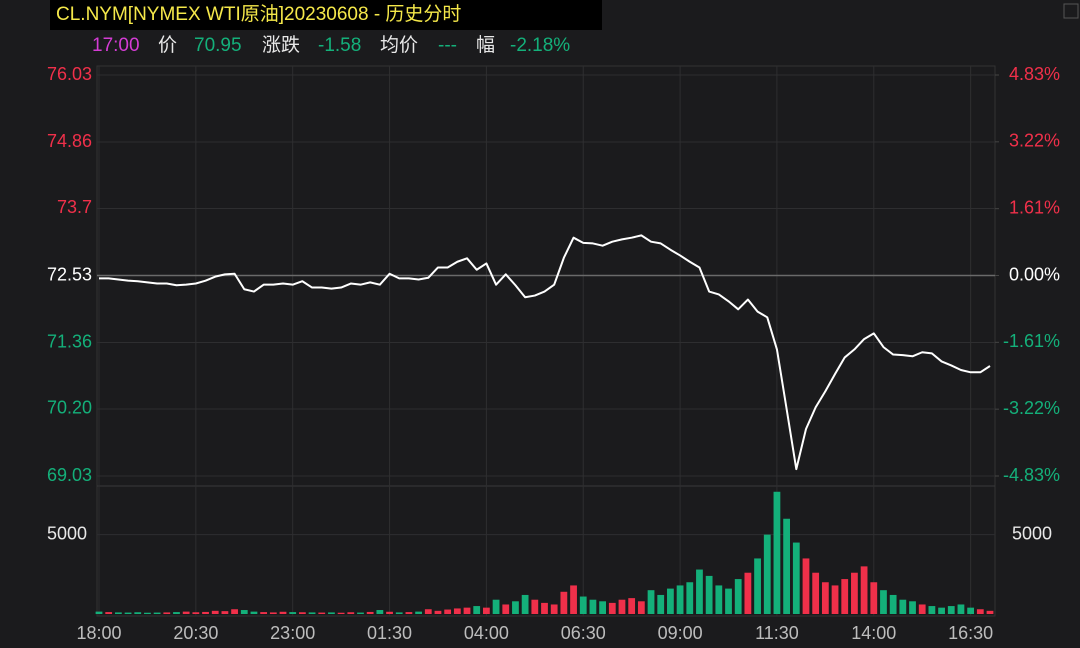  Describe the element at coordinates (1034, 207) in the screenshot. I see `y2-tick-label: 1.61%` at that location.